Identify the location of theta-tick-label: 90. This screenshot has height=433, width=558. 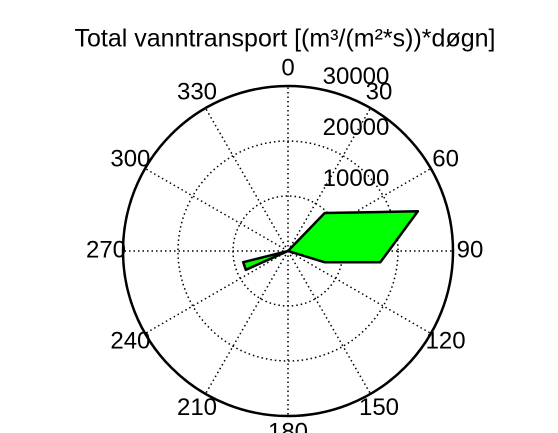
(470, 249).